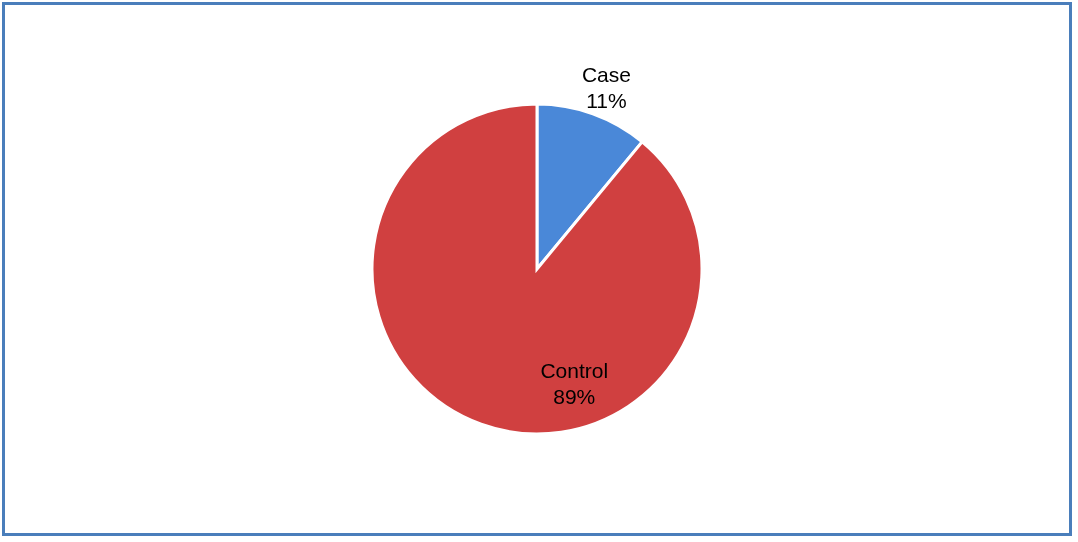  Describe the element at coordinates (574, 371) in the screenshot. I see `slice-label: Control` at that location.